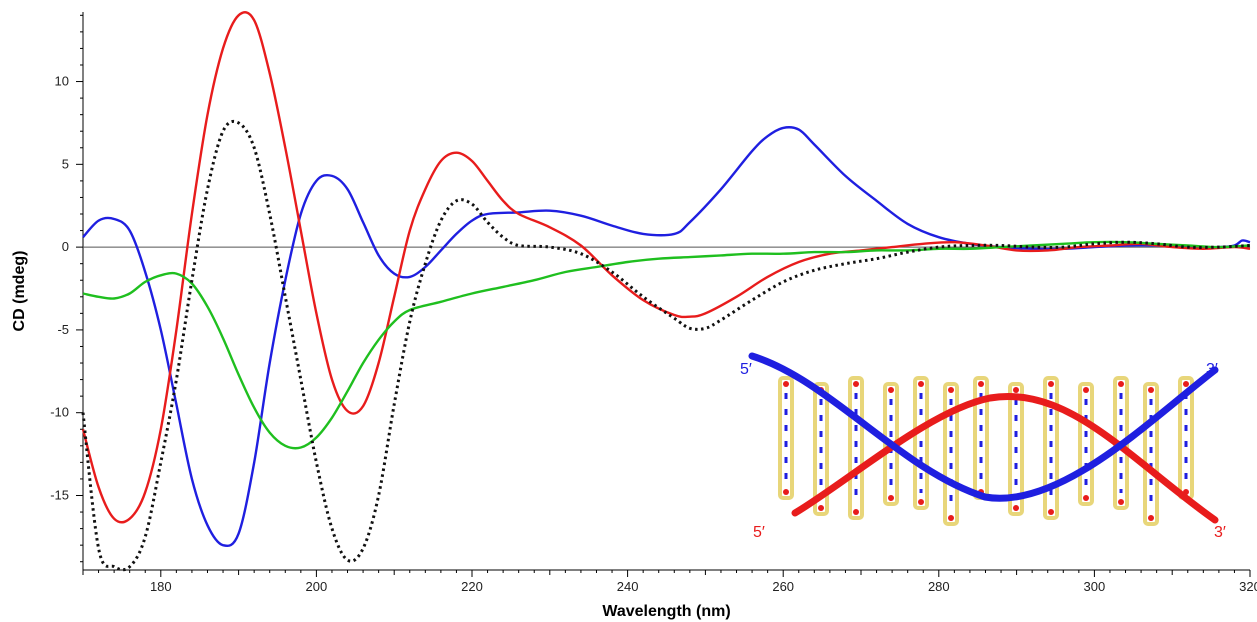  Describe the element at coordinates (1220, 532) in the screenshot. I see `red-3-prime-label: 3′` at that location.